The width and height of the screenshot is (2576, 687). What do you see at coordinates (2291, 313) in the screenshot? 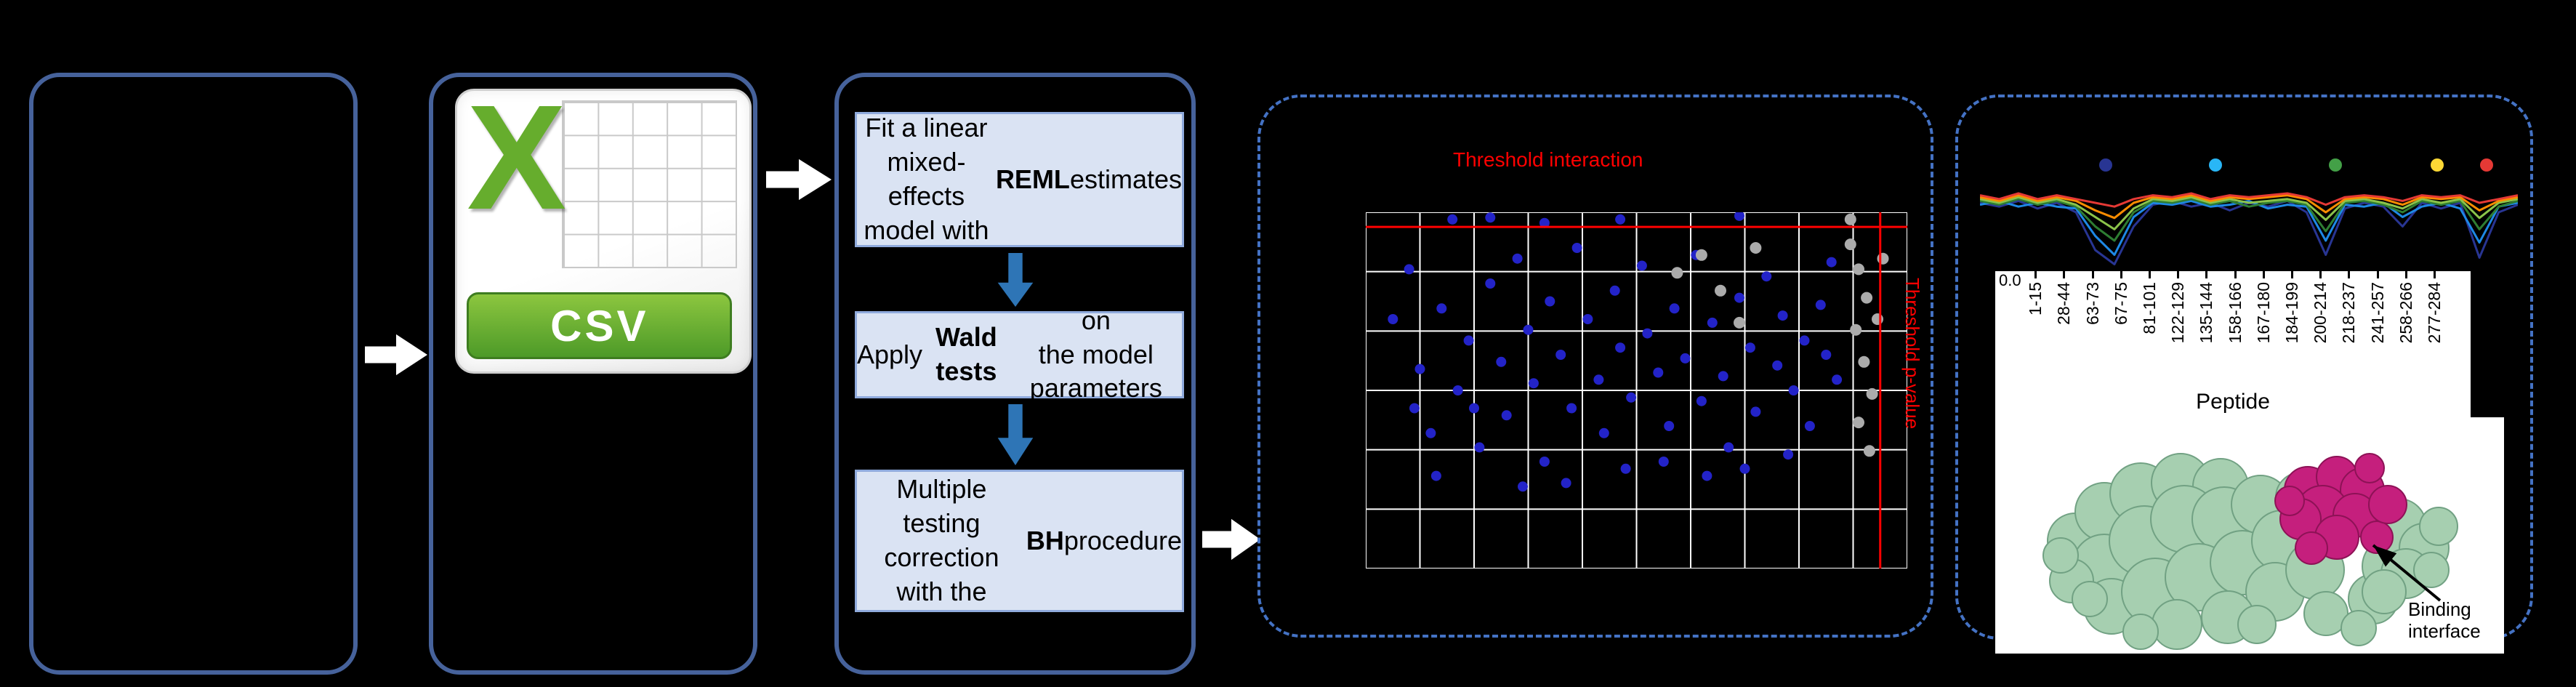
I see `peptide-tick-label: 184-199` at bounding box center [2291, 313].